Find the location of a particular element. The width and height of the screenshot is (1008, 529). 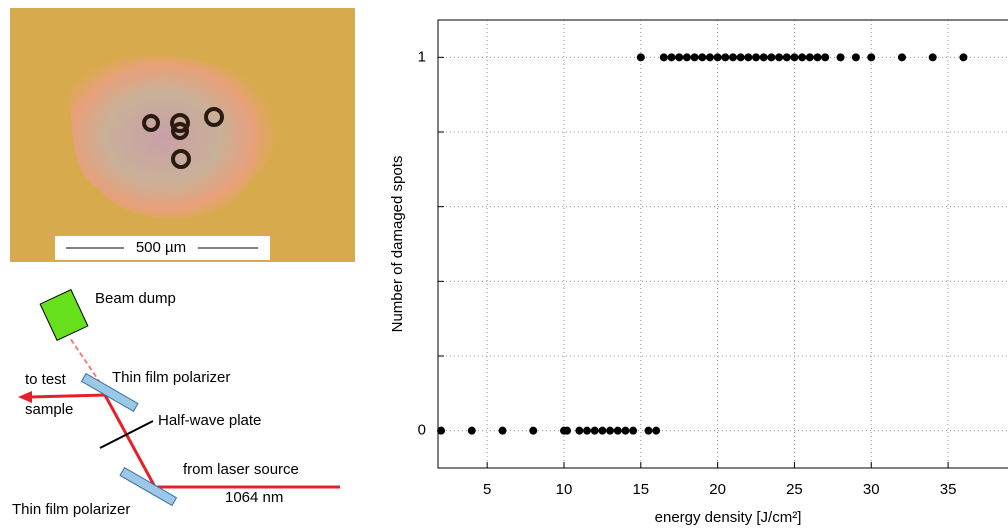

x-tick-label: 35 is located at coordinates (948, 489).